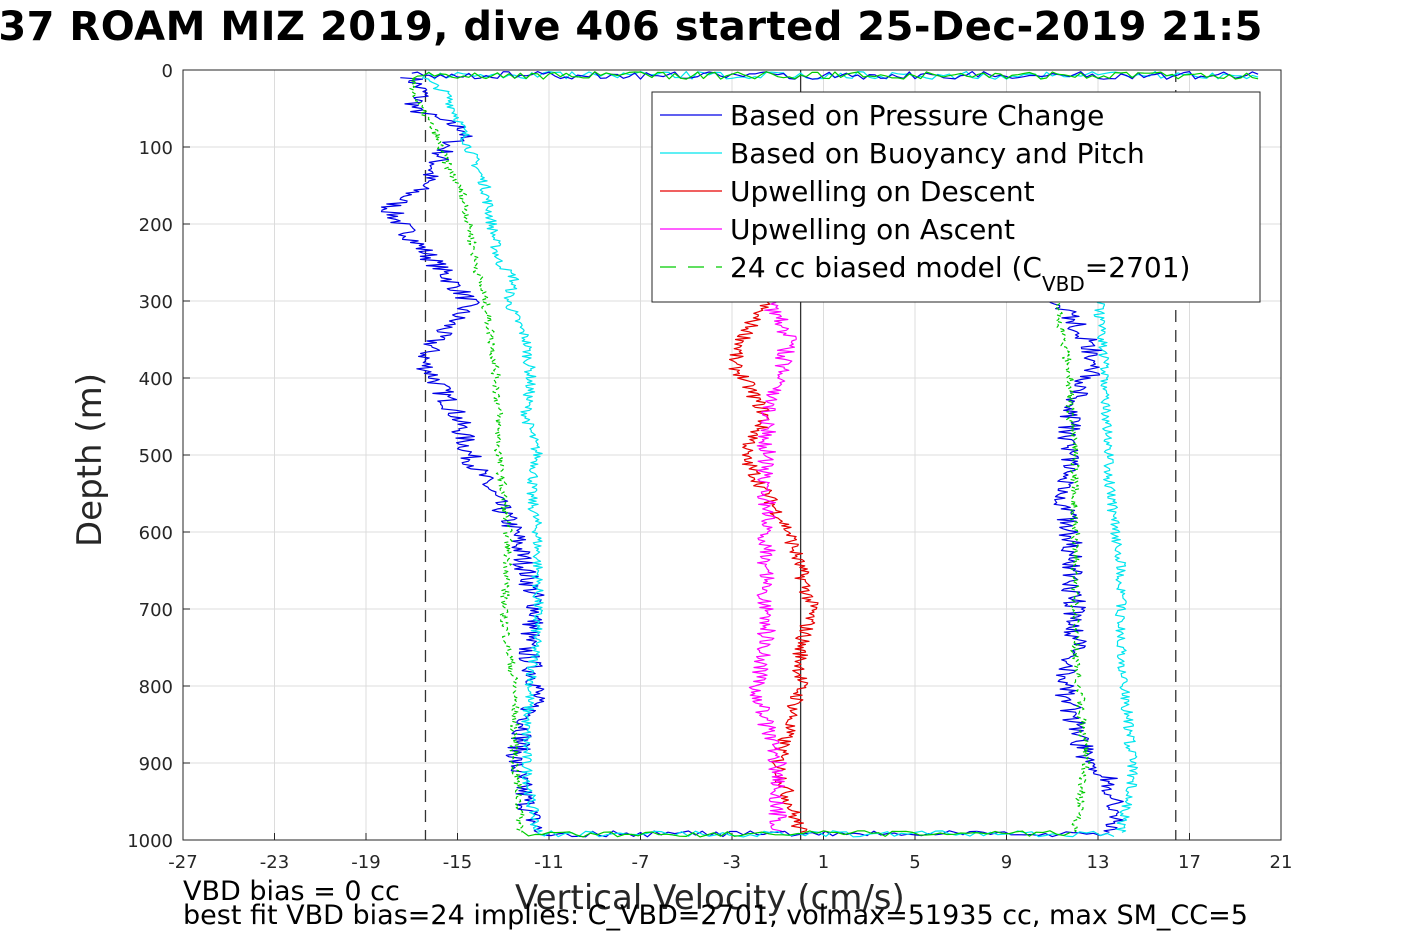 Image resolution: width=1417 pixels, height=945 pixels. Describe the element at coordinates (1006, 862) in the screenshot. I see `x-tick-label: 9` at that location.